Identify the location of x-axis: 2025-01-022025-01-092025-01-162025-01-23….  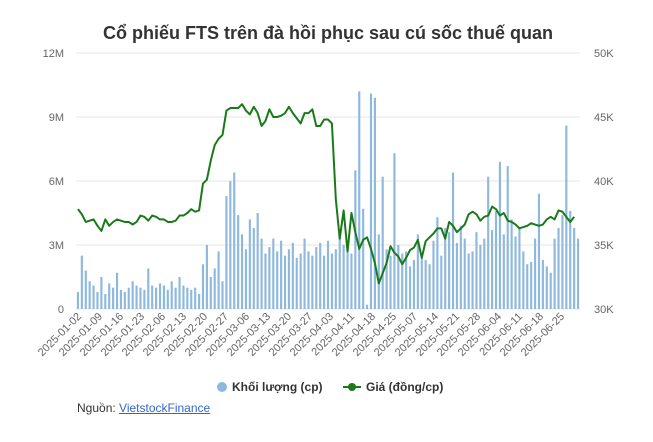
(301, 335).